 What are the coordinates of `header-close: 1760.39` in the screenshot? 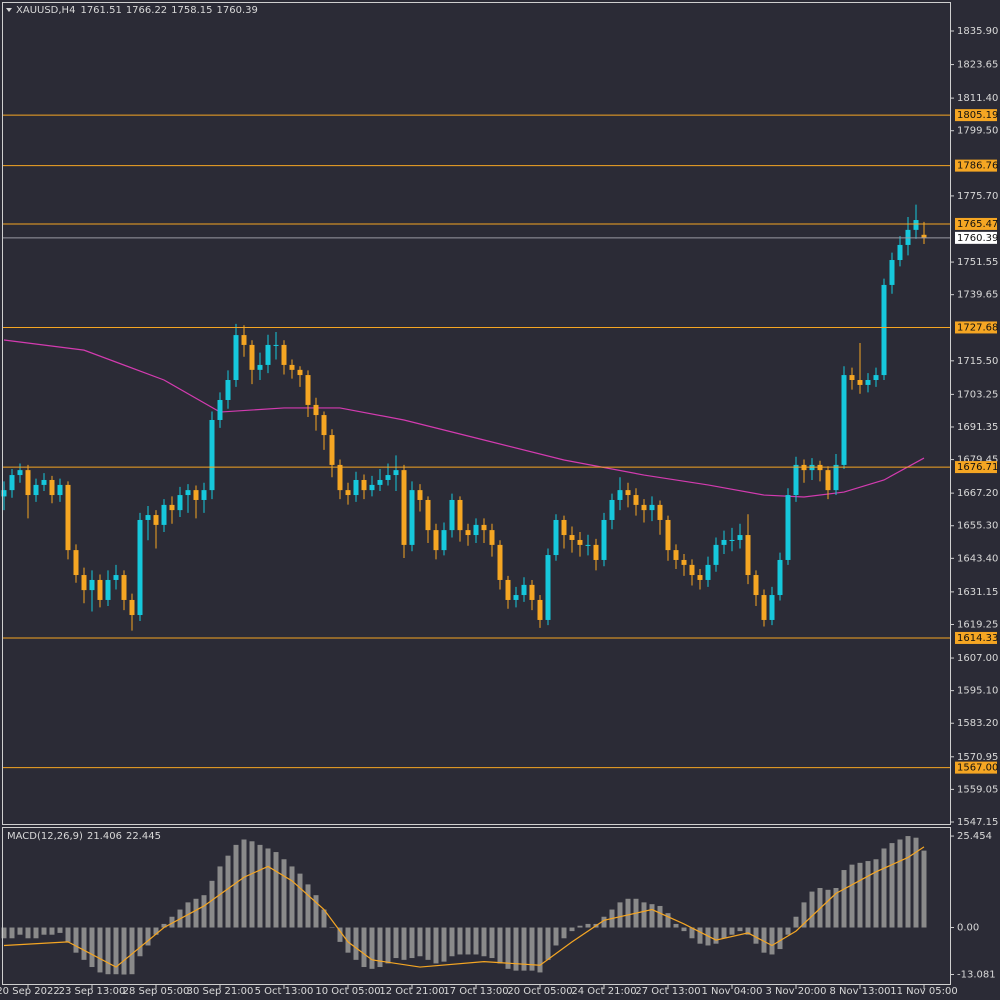 It's located at (237, 10).